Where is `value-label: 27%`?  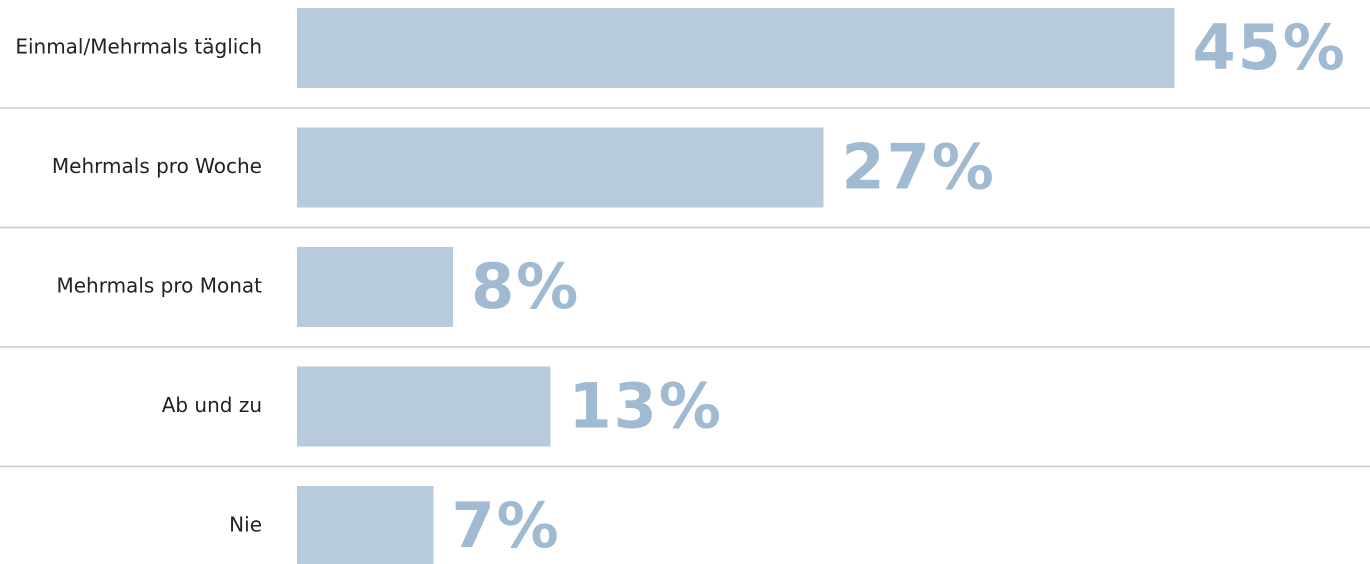
value-label: 27% is located at coordinates (919, 167).